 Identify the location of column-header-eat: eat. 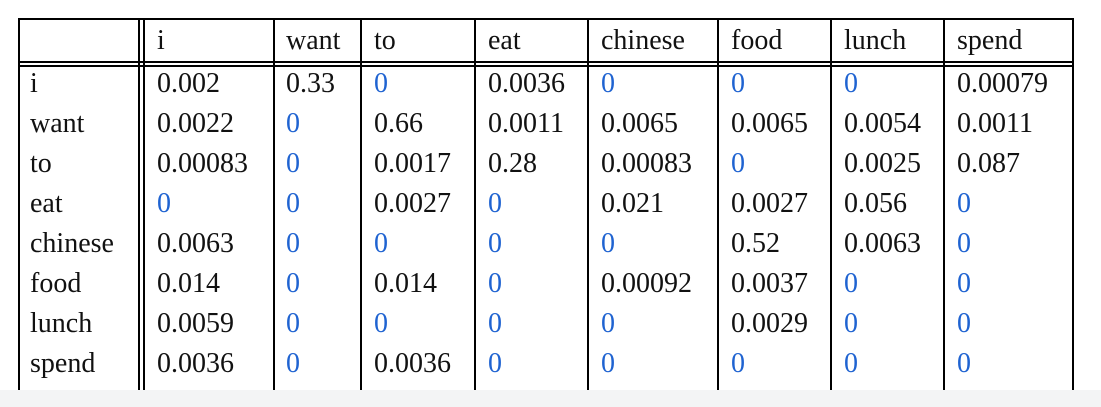
(504, 40).